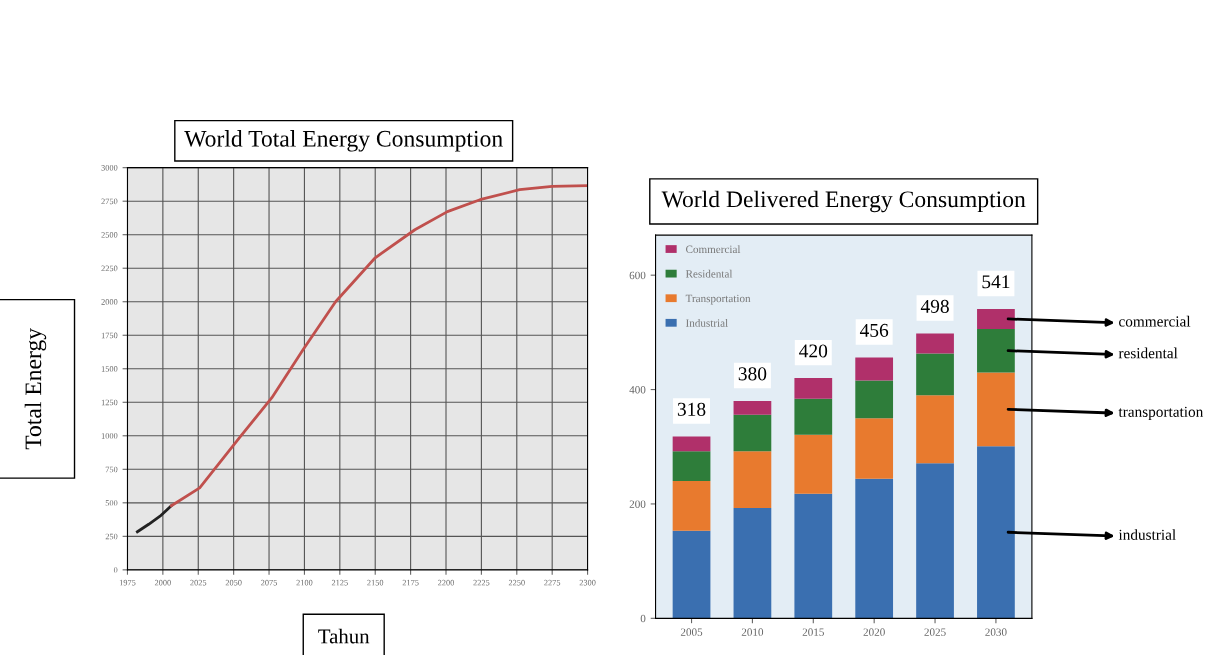  Describe the element at coordinates (874, 330) in the screenshot. I see `total-label: 456` at that location.